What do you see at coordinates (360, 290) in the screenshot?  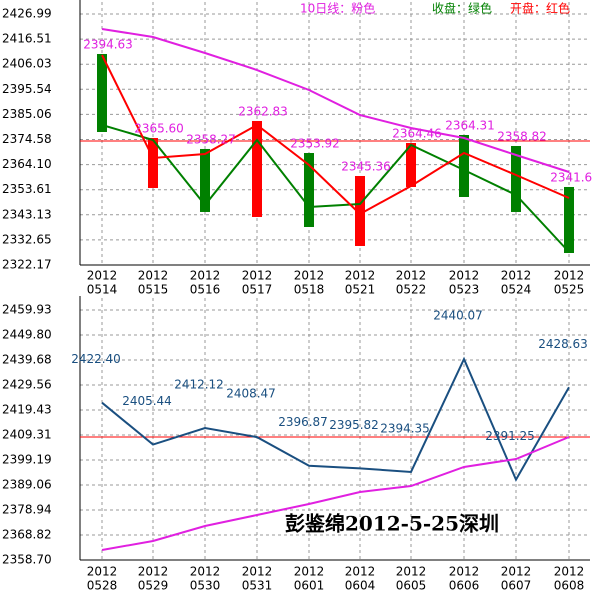 I see `x-tick-label: 0521` at bounding box center [360, 290].